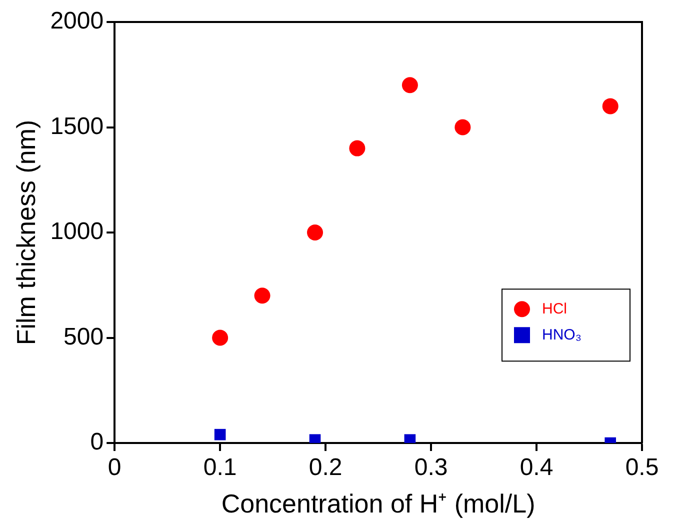 The image size is (680, 529). What do you see at coordinates (562, 335) in the screenshot?
I see `legend-label: HNO₃` at bounding box center [562, 335].